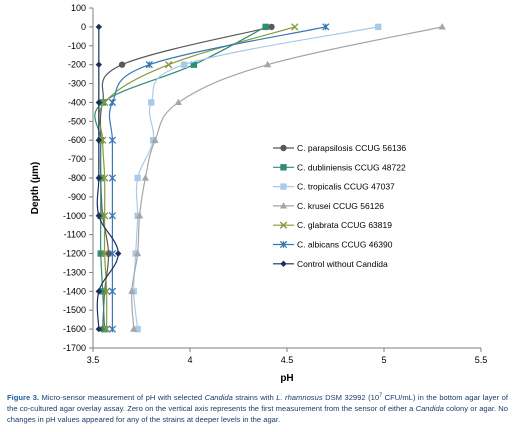 This screenshot has width=515, height=432. What do you see at coordinates (77, 102) in the screenshot?
I see `y-tick-label: -400` at bounding box center [77, 102].